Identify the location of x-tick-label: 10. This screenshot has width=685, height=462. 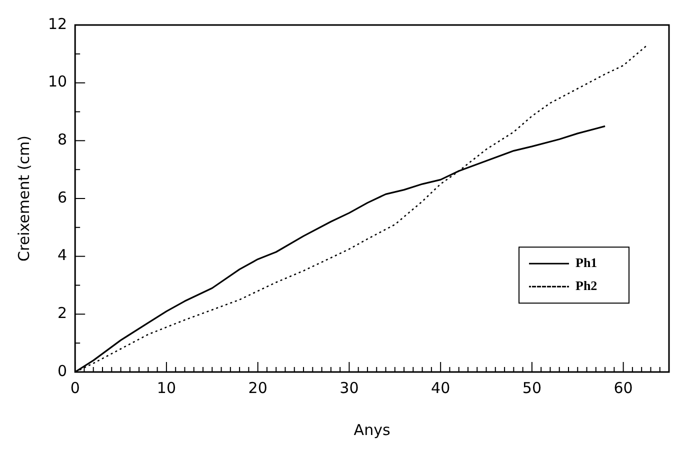
(166, 387).